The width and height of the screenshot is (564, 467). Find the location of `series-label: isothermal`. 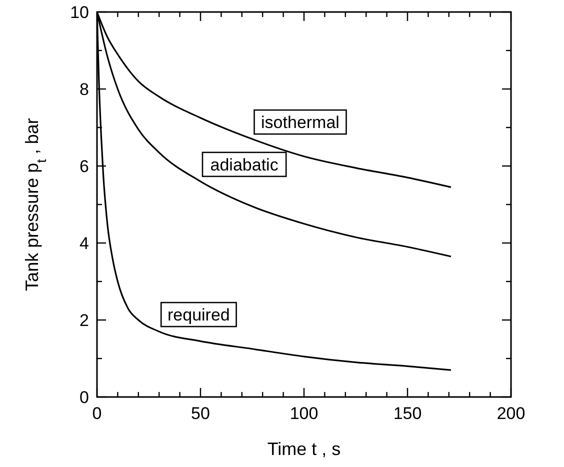

series-label: isothermal is located at coordinates (300, 122).